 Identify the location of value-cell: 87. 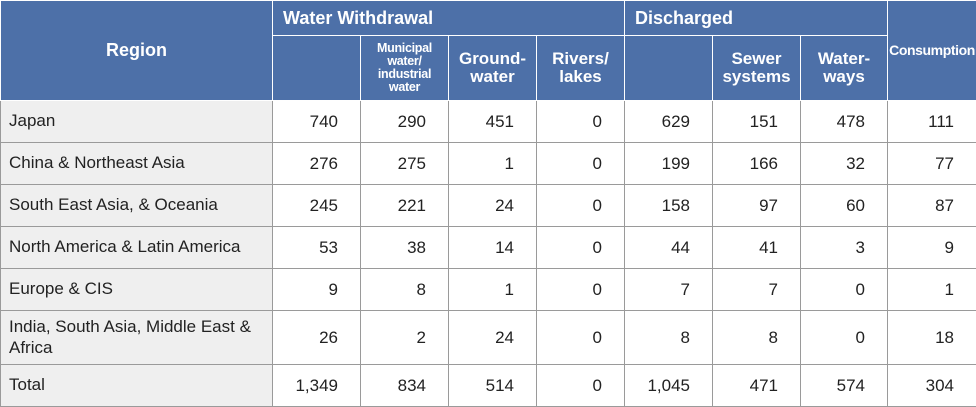
(932, 206).